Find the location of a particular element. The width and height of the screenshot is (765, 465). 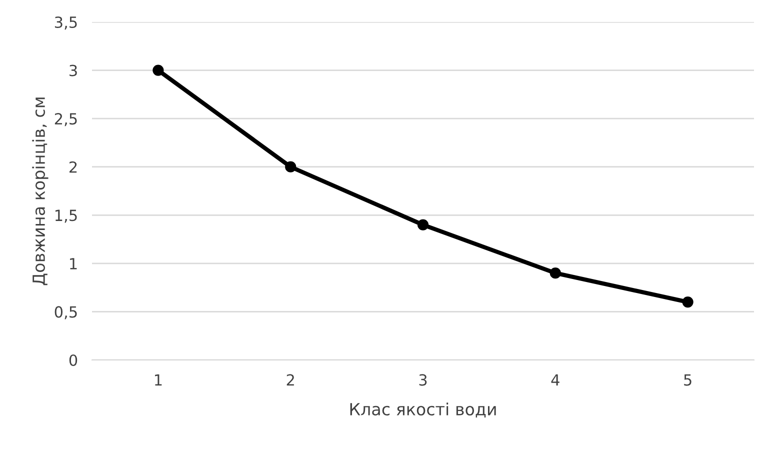

y-tick-label: 2 is located at coordinates (73, 167).